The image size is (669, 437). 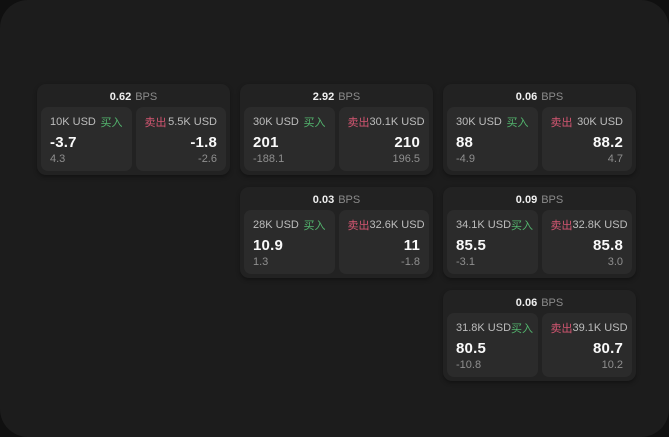 I want to click on sell-panel-header: 卖出 39.1K USD, so click(x=589, y=328).